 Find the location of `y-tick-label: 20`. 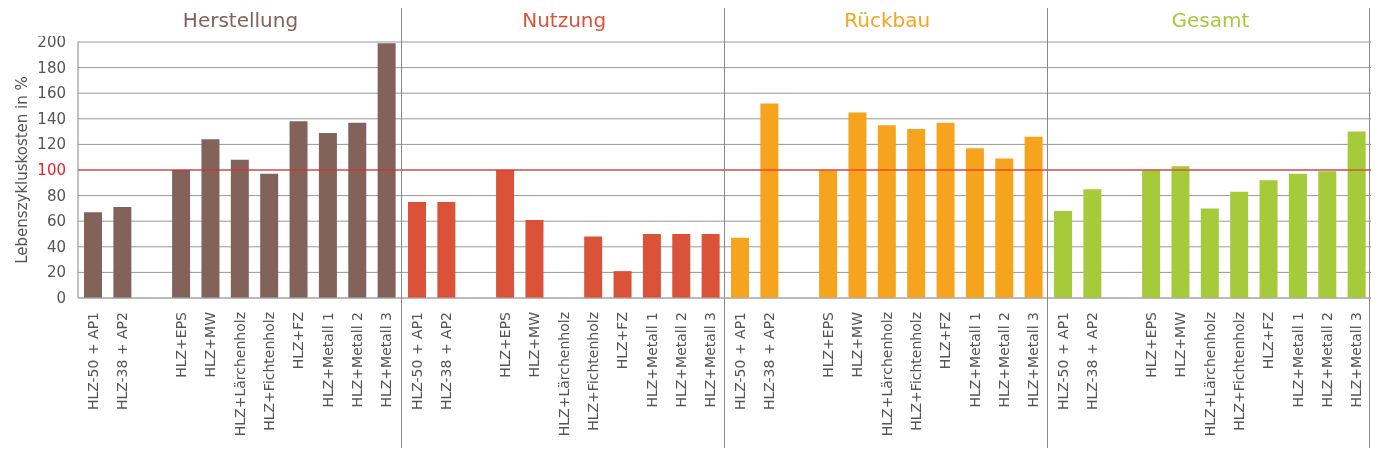

y-tick-label: 20 is located at coordinates (56, 272).